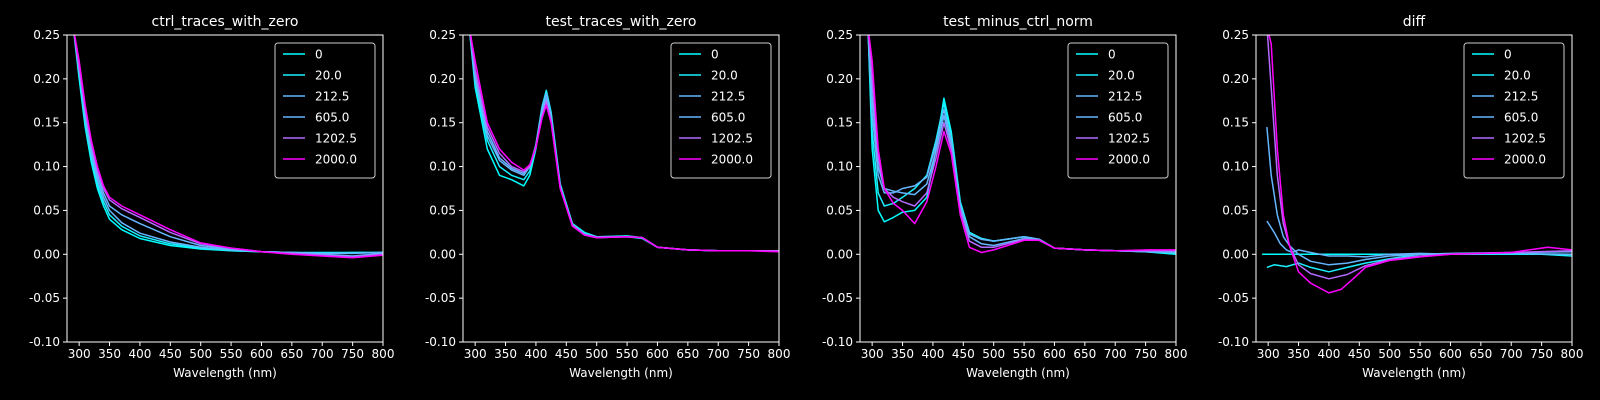 Image resolution: width=1600 pixels, height=400 pixels. What do you see at coordinates (621, 22) in the screenshot?
I see `chart-title: test_traces_with_zero` at bounding box center [621, 22].